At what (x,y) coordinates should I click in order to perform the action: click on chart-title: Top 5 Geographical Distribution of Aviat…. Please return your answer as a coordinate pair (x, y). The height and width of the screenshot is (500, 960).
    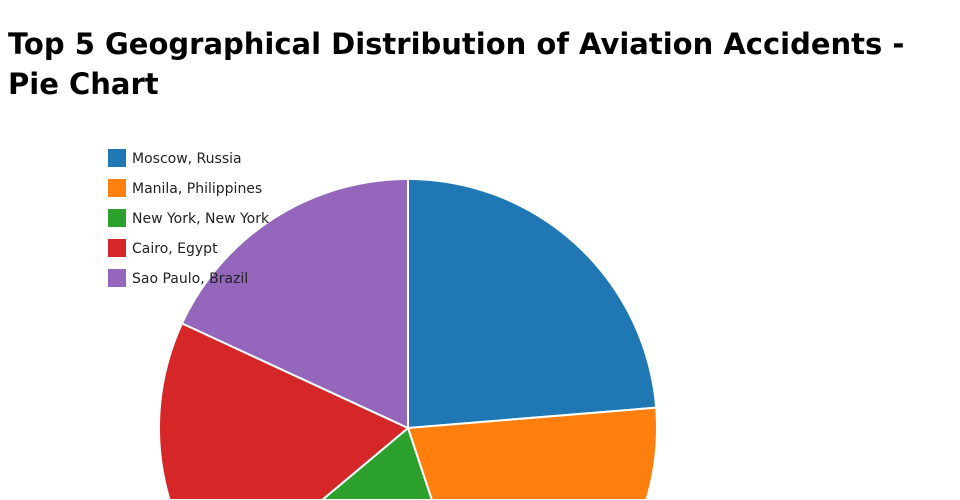
    Looking at the image, I should click on (456, 64).